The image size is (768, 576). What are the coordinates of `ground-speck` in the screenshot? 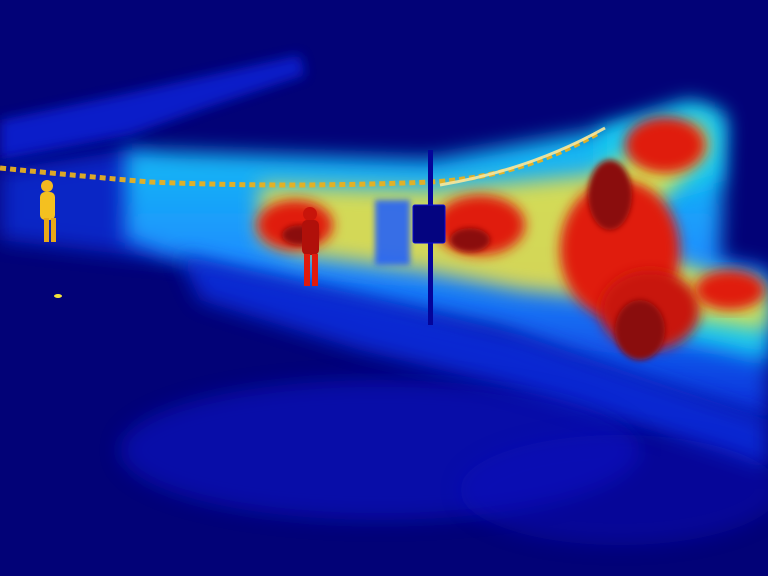 It's located at (58, 296).